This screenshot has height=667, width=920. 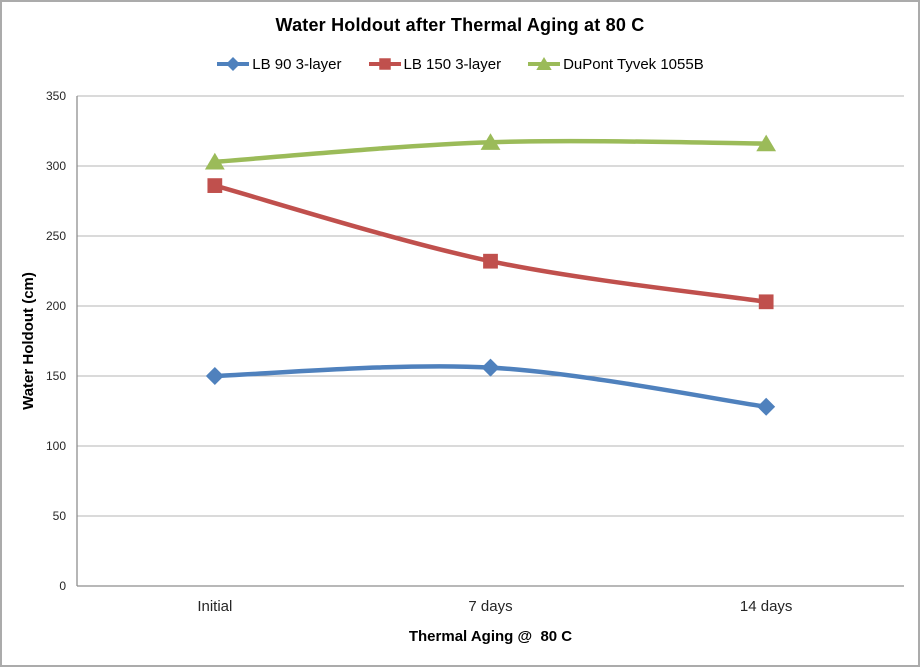 I want to click on legend-label: LB 90 3-layer, so click(x=297, y=64).